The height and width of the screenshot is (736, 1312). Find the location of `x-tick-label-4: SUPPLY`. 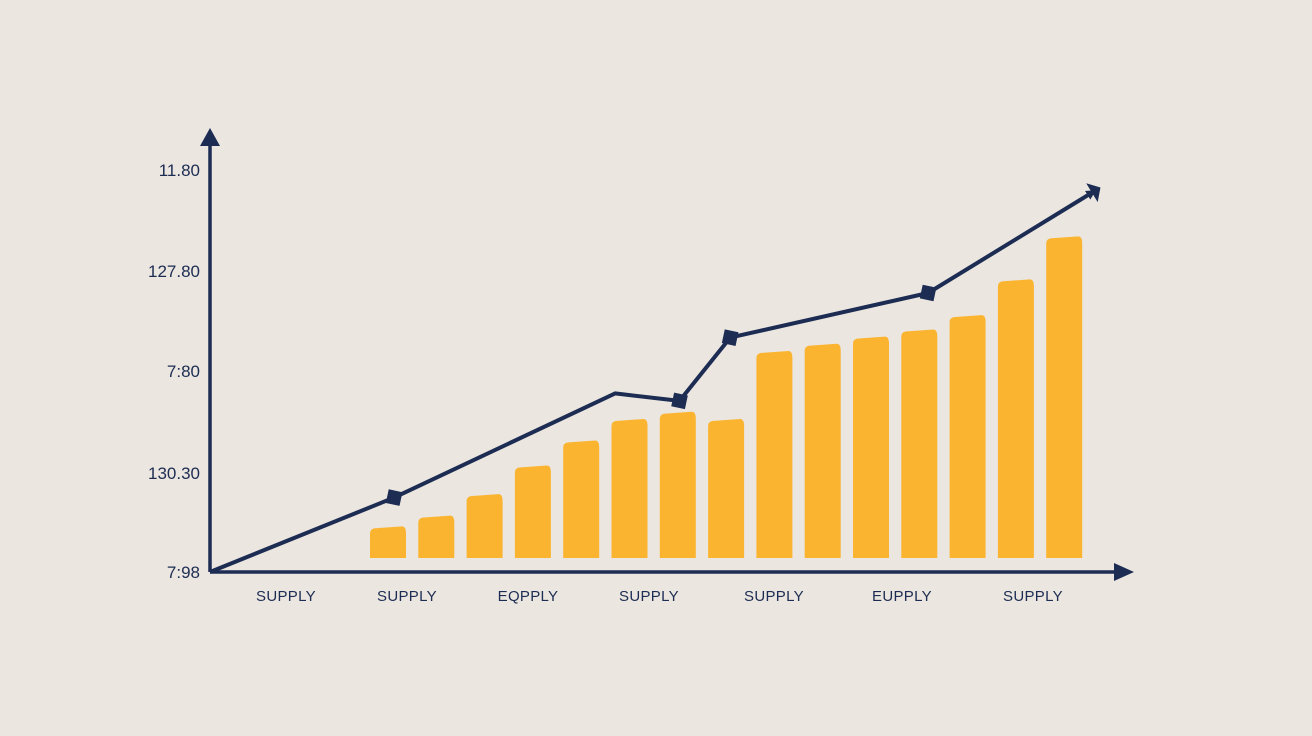

x-tick-label-4: SUPPLY is located at coordinates (649, 596).